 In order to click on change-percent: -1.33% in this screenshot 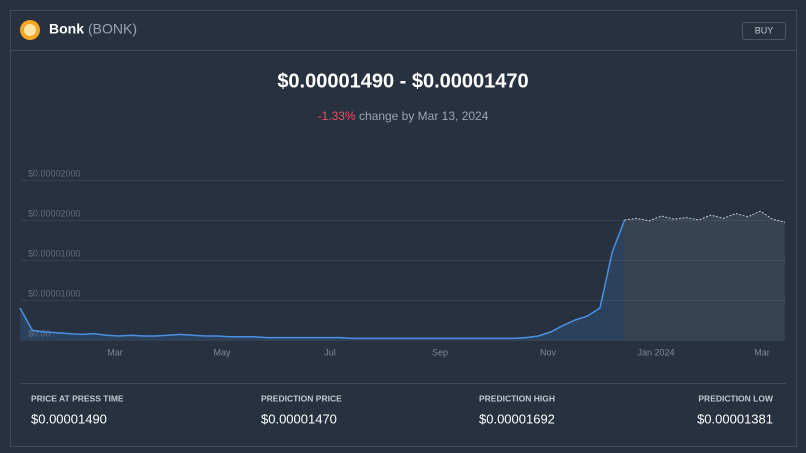, I will do `click(337, 116)`.